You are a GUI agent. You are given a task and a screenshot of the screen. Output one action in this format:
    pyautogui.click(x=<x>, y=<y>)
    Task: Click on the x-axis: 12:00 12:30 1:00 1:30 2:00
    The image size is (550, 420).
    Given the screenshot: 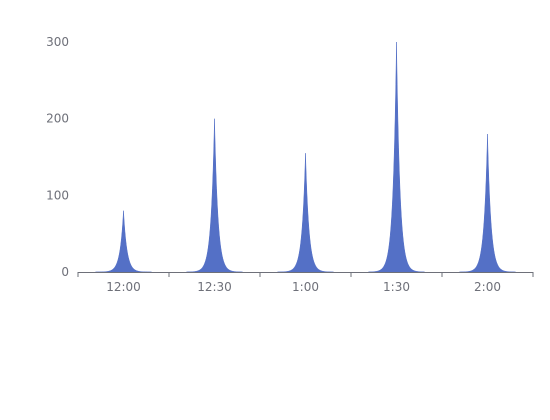 What is the action you would take?
    pyautogui.click(x=305, y=283)
    